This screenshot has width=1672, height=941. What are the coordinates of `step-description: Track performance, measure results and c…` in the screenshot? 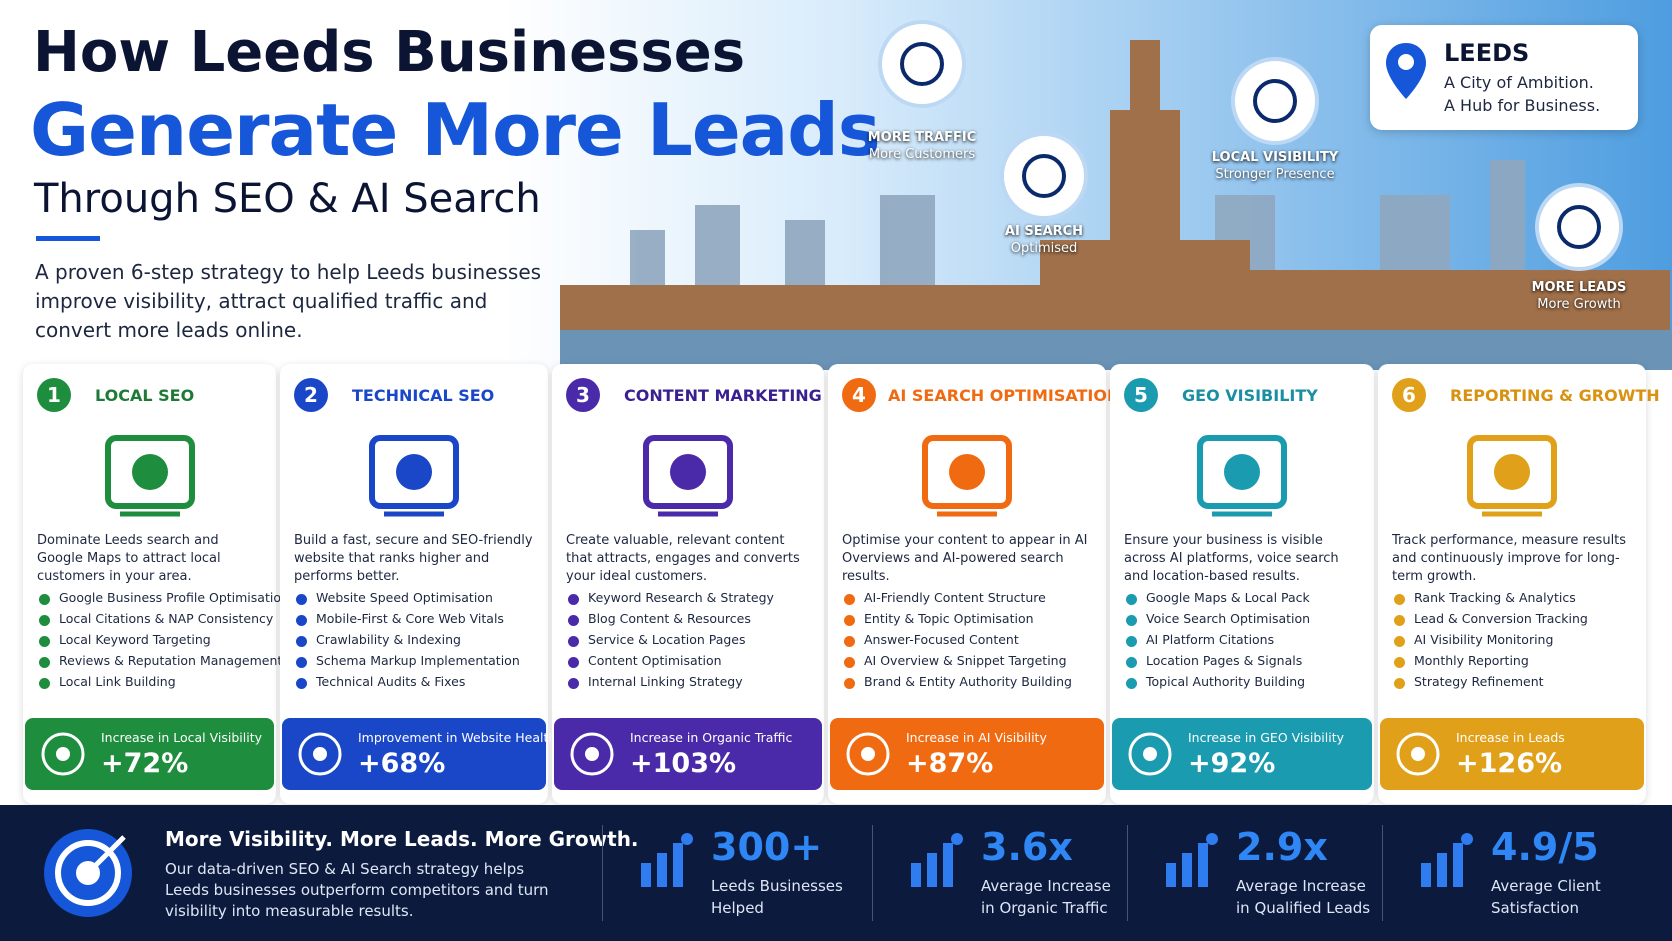 It's located at (1509, 558).